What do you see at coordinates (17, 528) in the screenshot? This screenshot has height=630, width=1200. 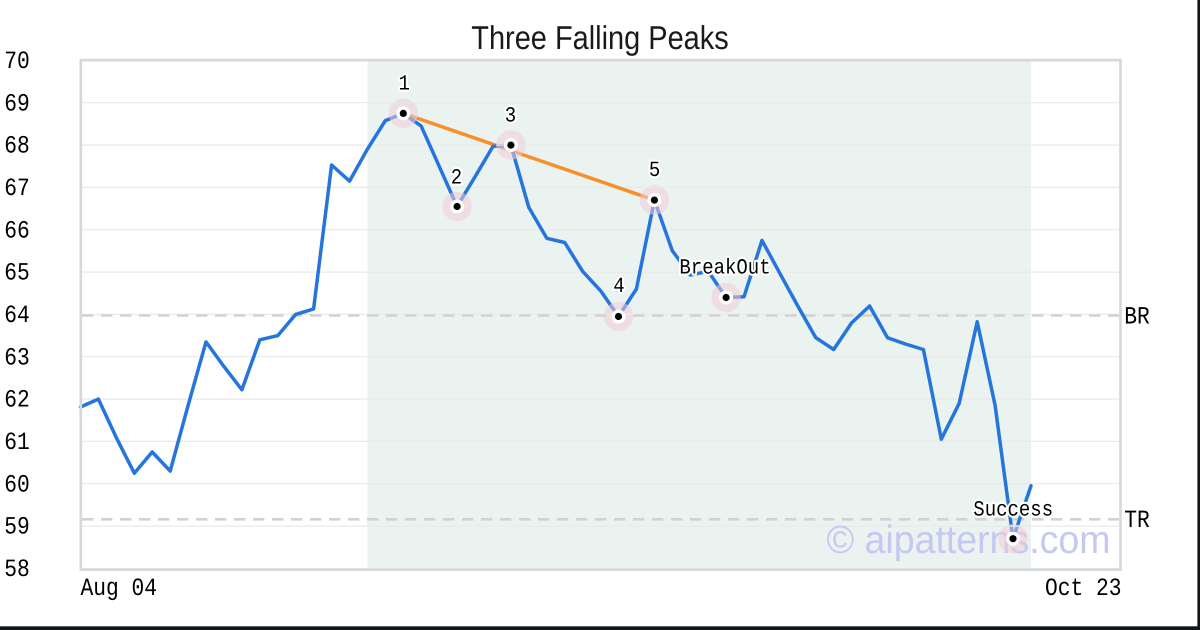 I see `svg-text: 59` at bounding box center [17, 528].